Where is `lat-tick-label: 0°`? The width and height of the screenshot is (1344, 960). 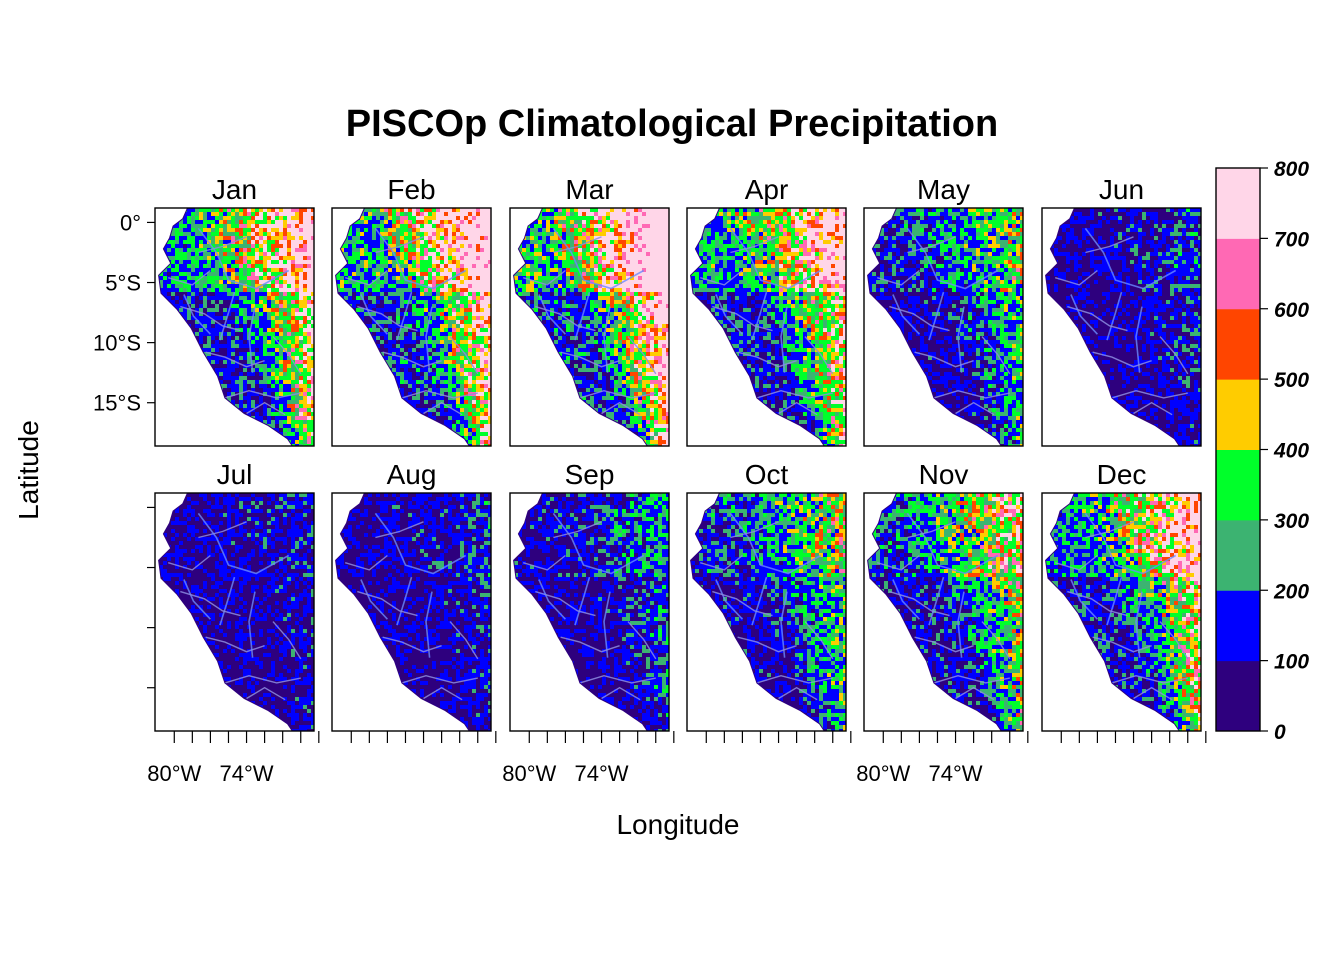
lat-tick-label: 0° is located at coordinates (130, 222).